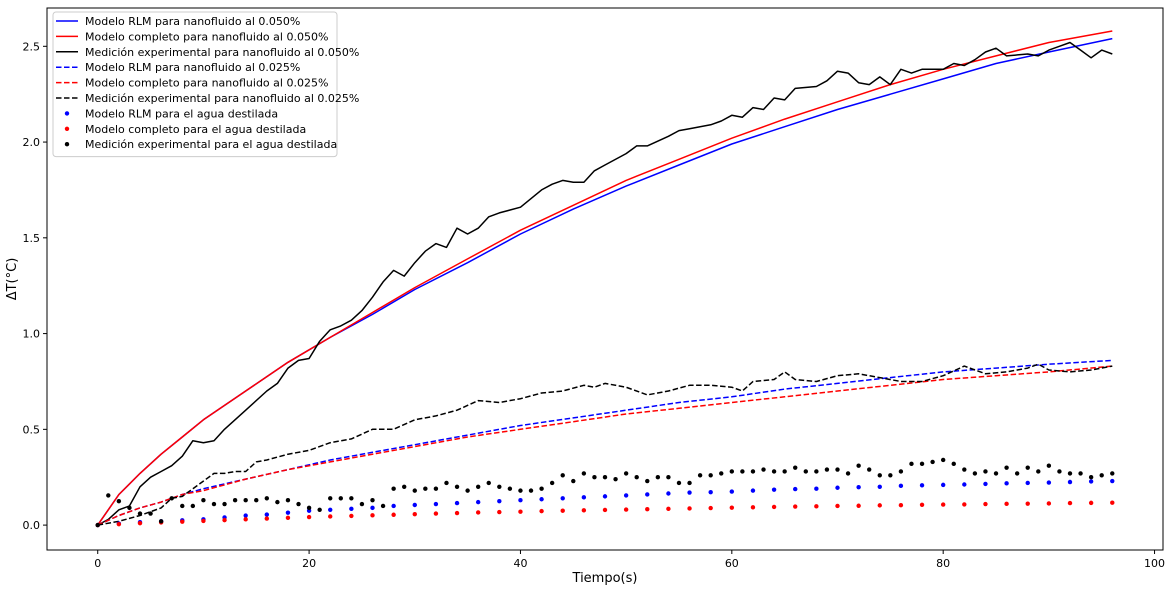 This screenshot has height=592, width=1171. What do you see at coordinates (195, 129) in the screenshot?
I see `legend-label: Modelo completo para el agua destilada` at bounding box center [195, 129].